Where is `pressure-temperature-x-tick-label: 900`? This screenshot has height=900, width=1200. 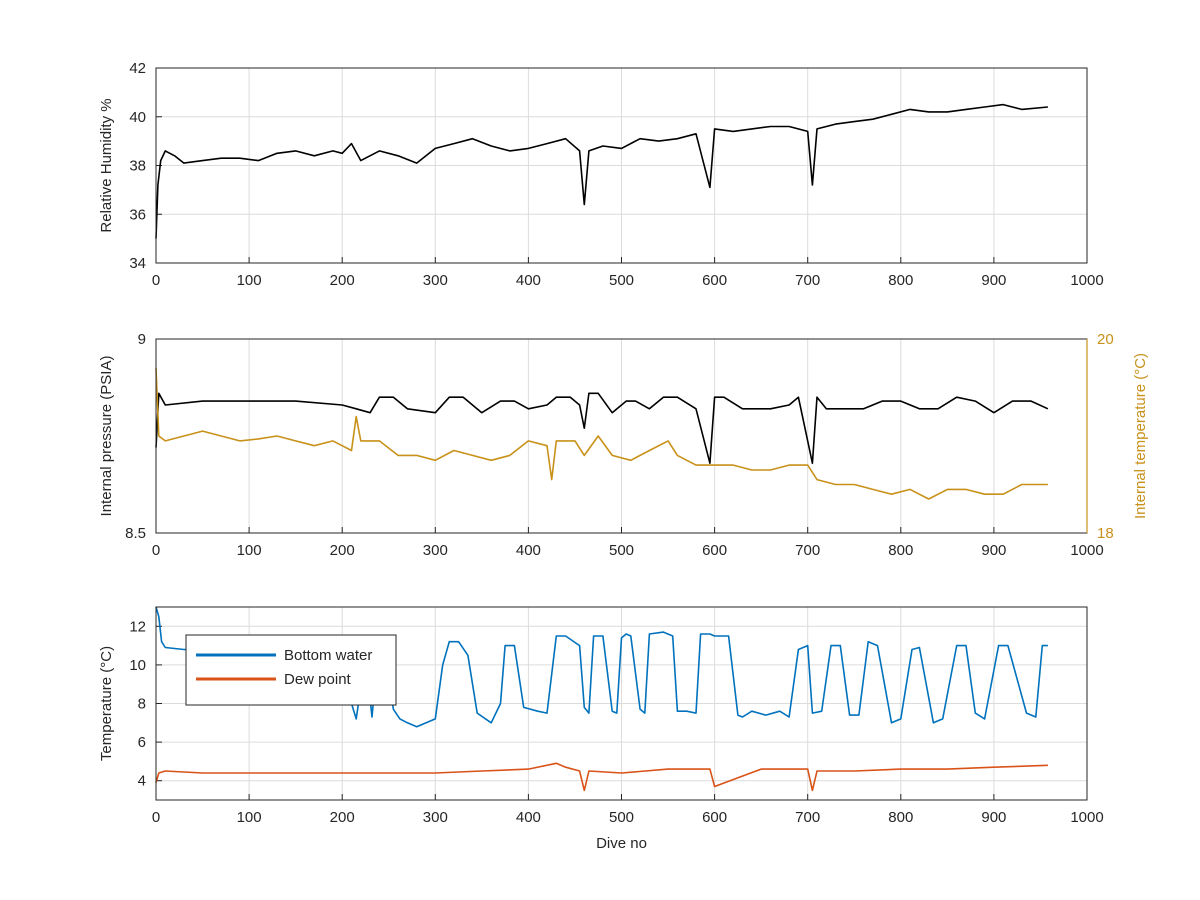
pressure-temperature-x-tick-label: 900 is located at coordinates (993, 550).